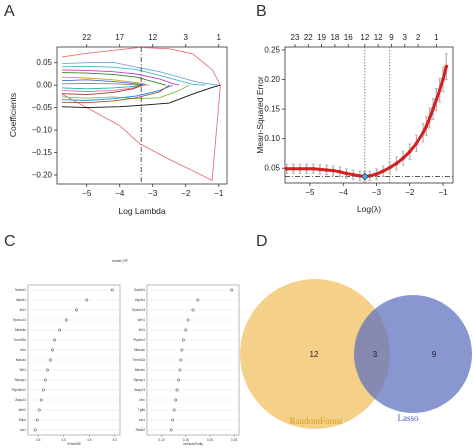 The image size is (474, 448). Describe the element at coordinates (142, 211) in the screenshot. I see `x-axis-label: Log Lambda` at that location.